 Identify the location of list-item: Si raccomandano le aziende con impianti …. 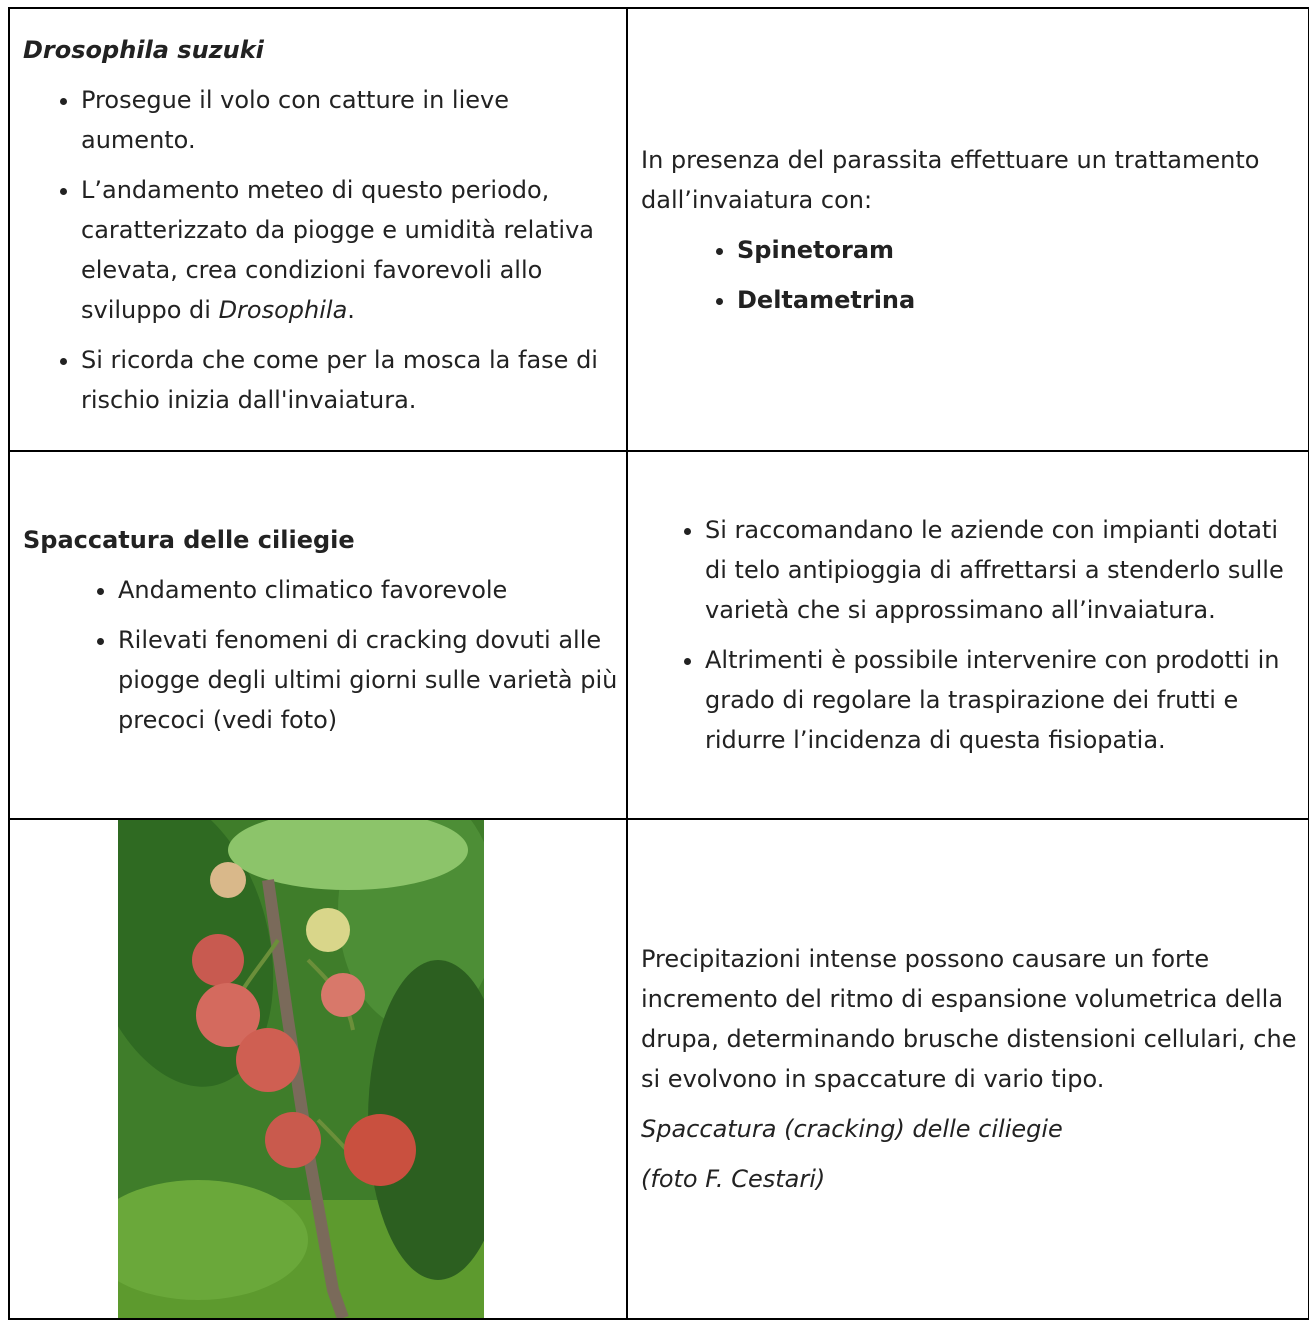
(1004, 570).